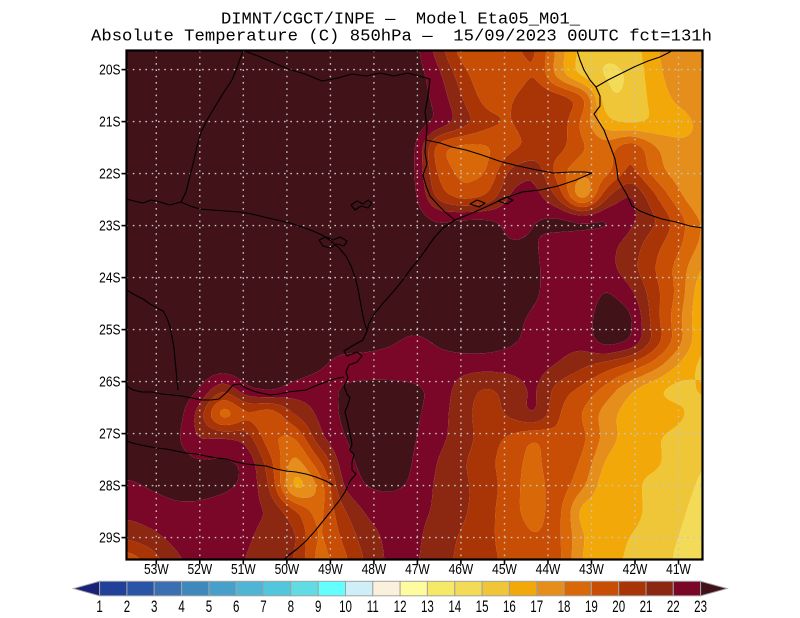 This screenshot has height=618, width=800. I want to click on svg-text: 8, so click(291, 607).